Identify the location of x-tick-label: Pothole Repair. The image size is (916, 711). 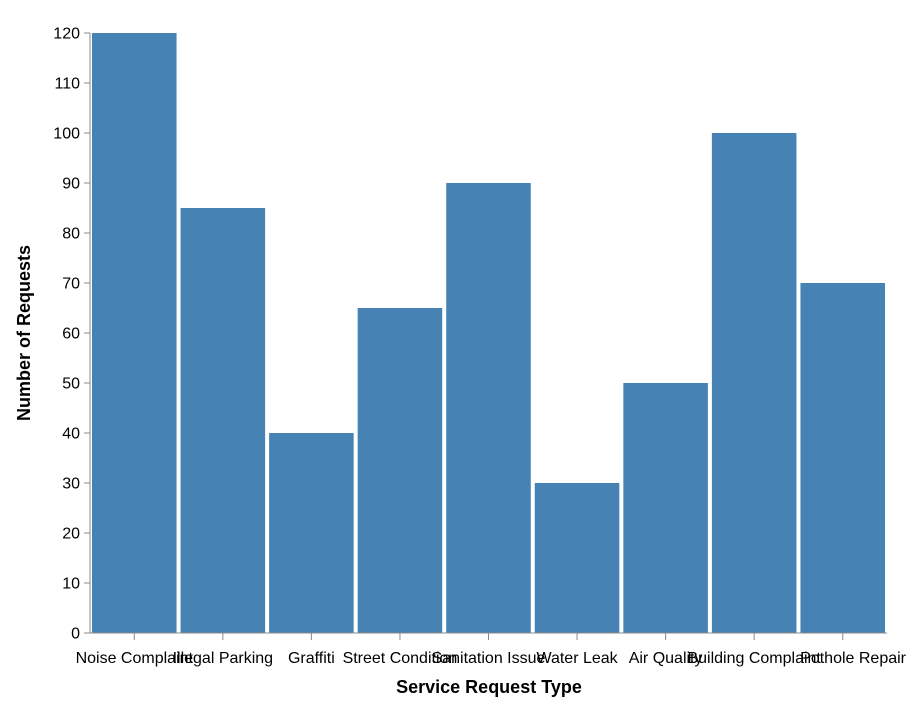
(853, 658).